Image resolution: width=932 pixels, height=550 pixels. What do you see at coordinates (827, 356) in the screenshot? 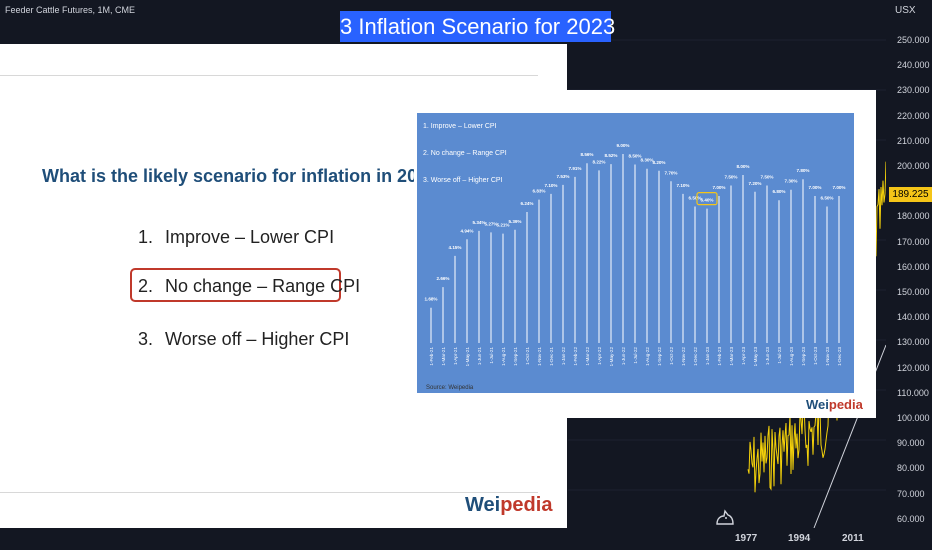
I see `cpi-category-label: 1-Nov-23` at bounding box center [827, 356].